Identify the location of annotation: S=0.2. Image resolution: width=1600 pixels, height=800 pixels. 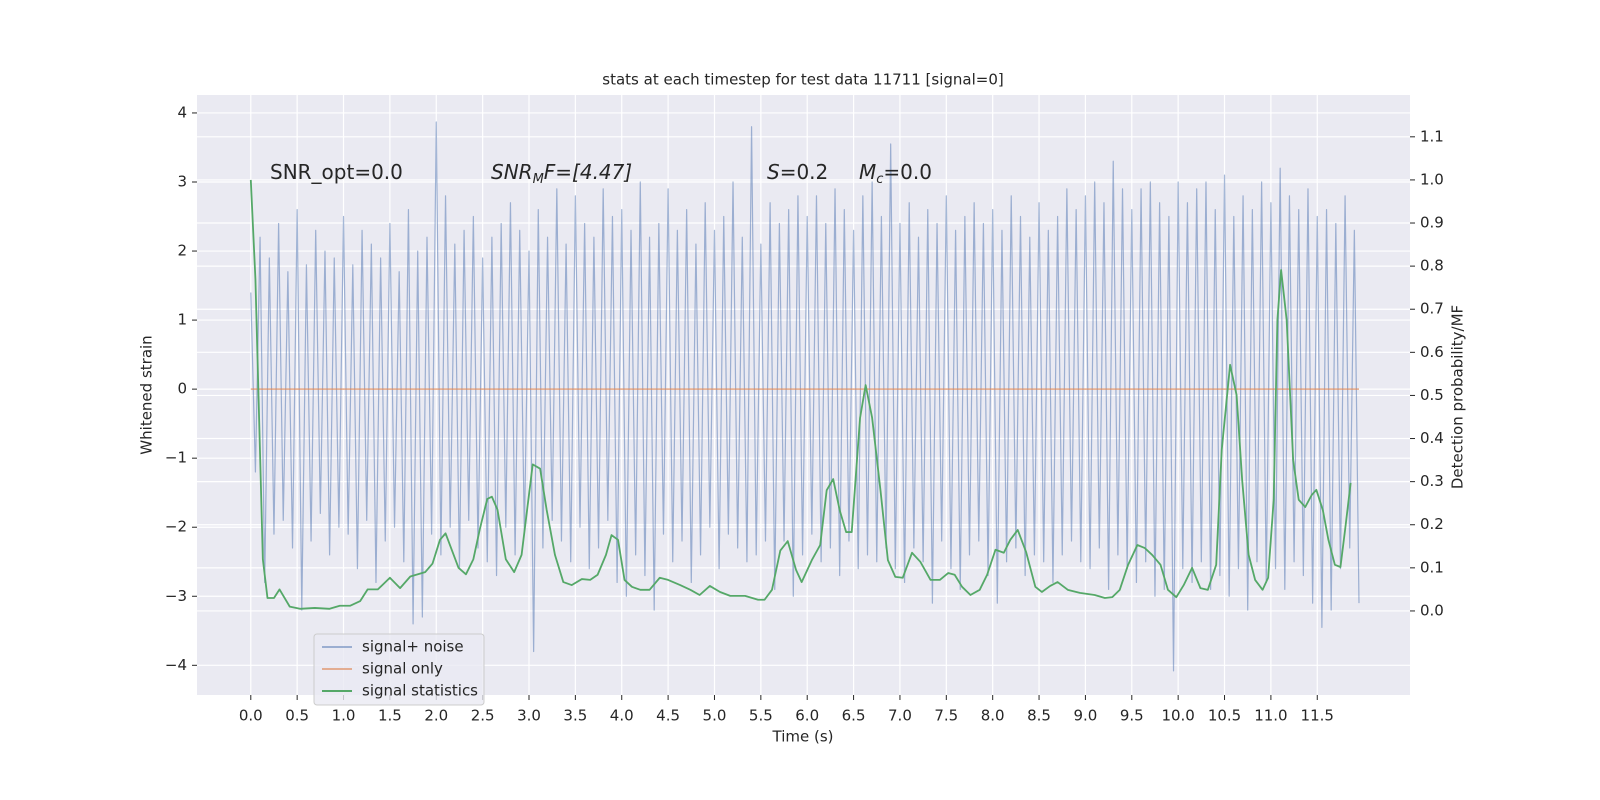
(797, 172).